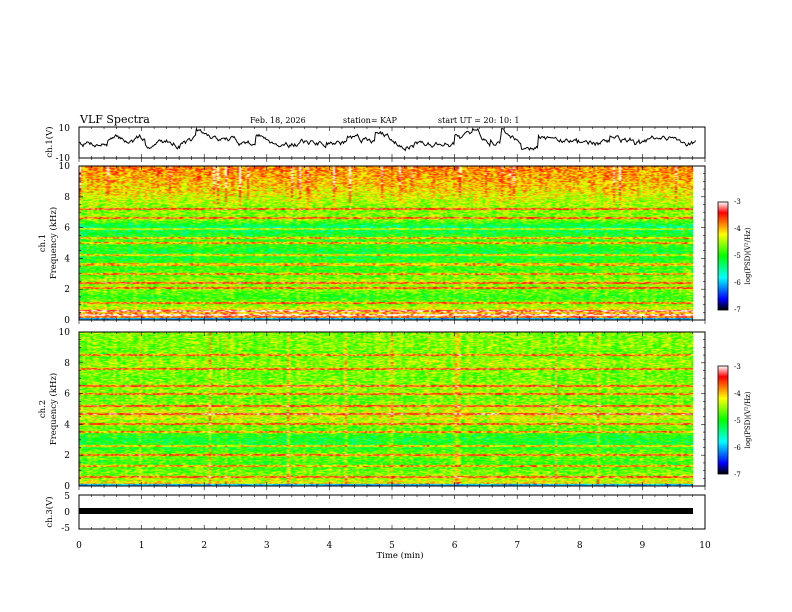 The image size is (792, 612). I want to click on xtick-label-0: 0, so click(79, 546).